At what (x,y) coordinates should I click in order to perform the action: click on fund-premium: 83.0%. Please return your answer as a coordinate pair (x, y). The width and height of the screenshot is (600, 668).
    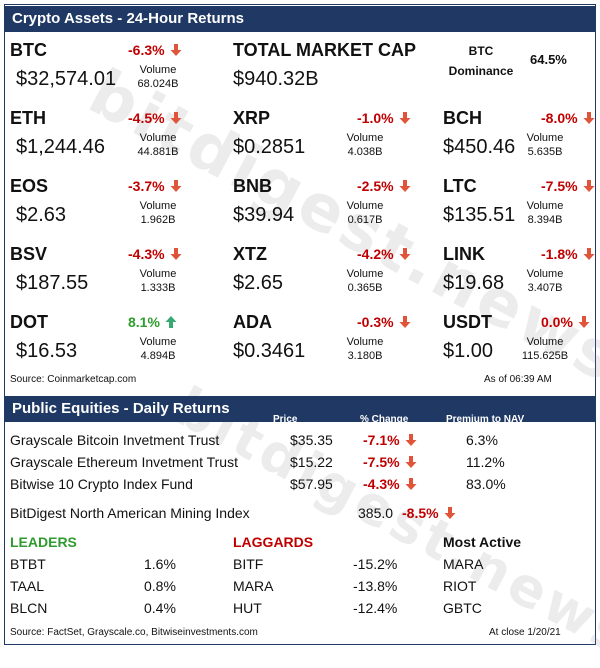
    Looking at the image, I should click on (486, 484).